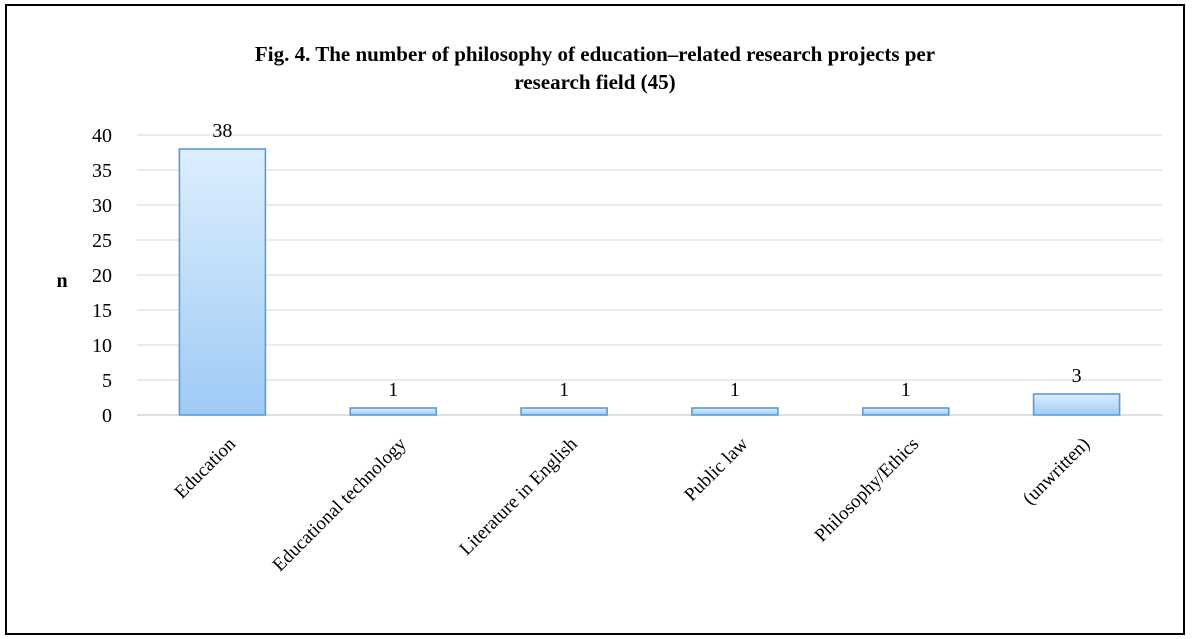 The image size is (1192, 639). What do you see at coordinates (867, 490) in the screenshot?
I see `x-tick-label: Philosophy/Ethics` at bounding box center [867, 490].